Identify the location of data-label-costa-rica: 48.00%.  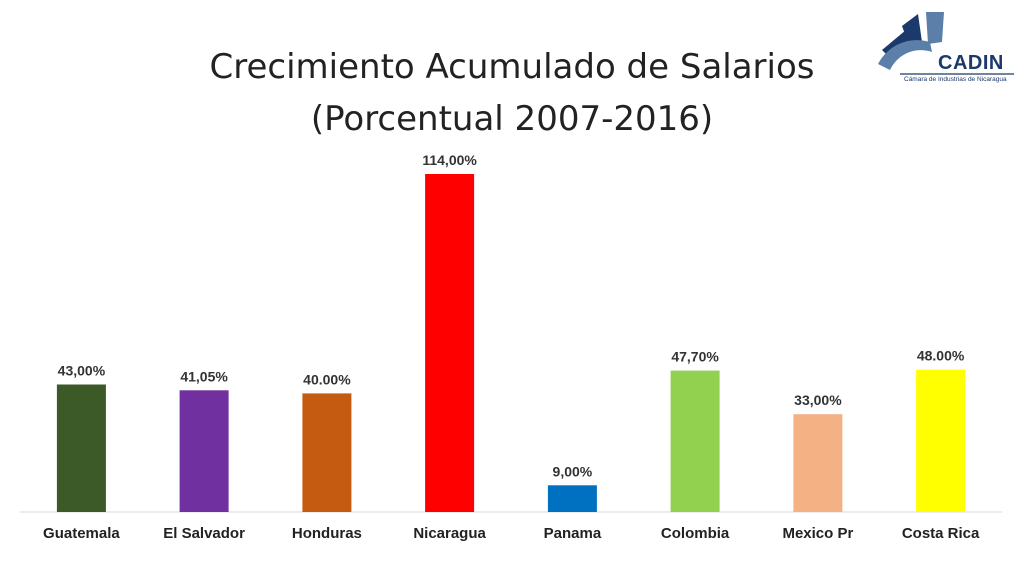
(941, 356).